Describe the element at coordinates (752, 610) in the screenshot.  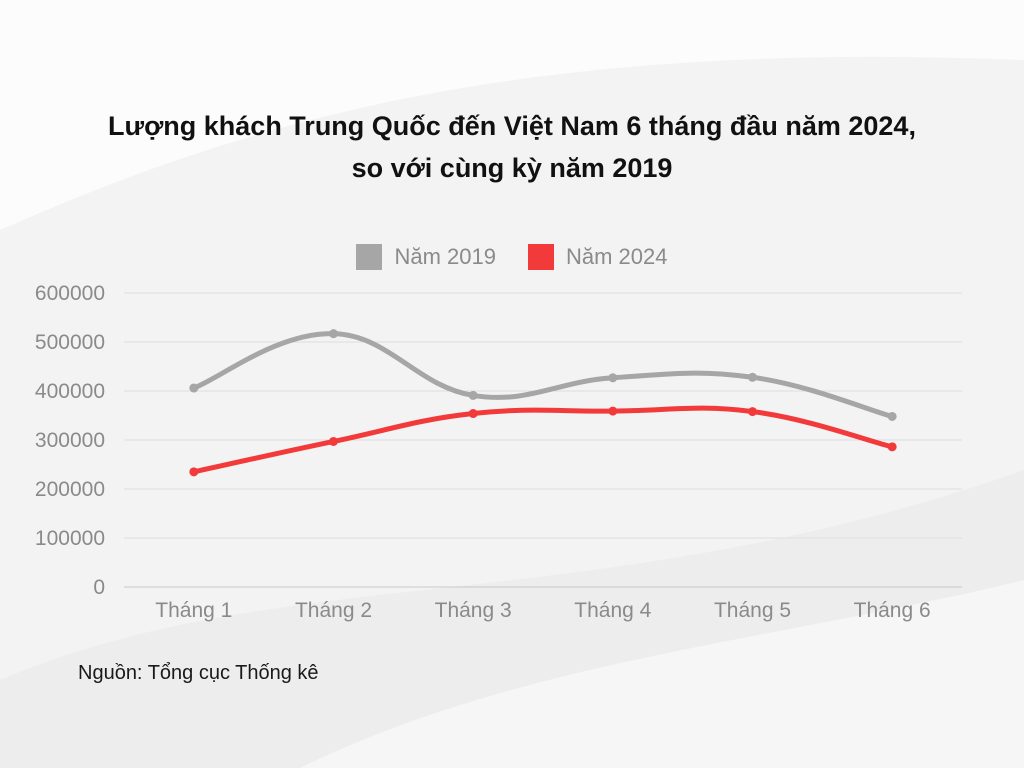
I see `x-tick-label: Tháng 5` at that location.